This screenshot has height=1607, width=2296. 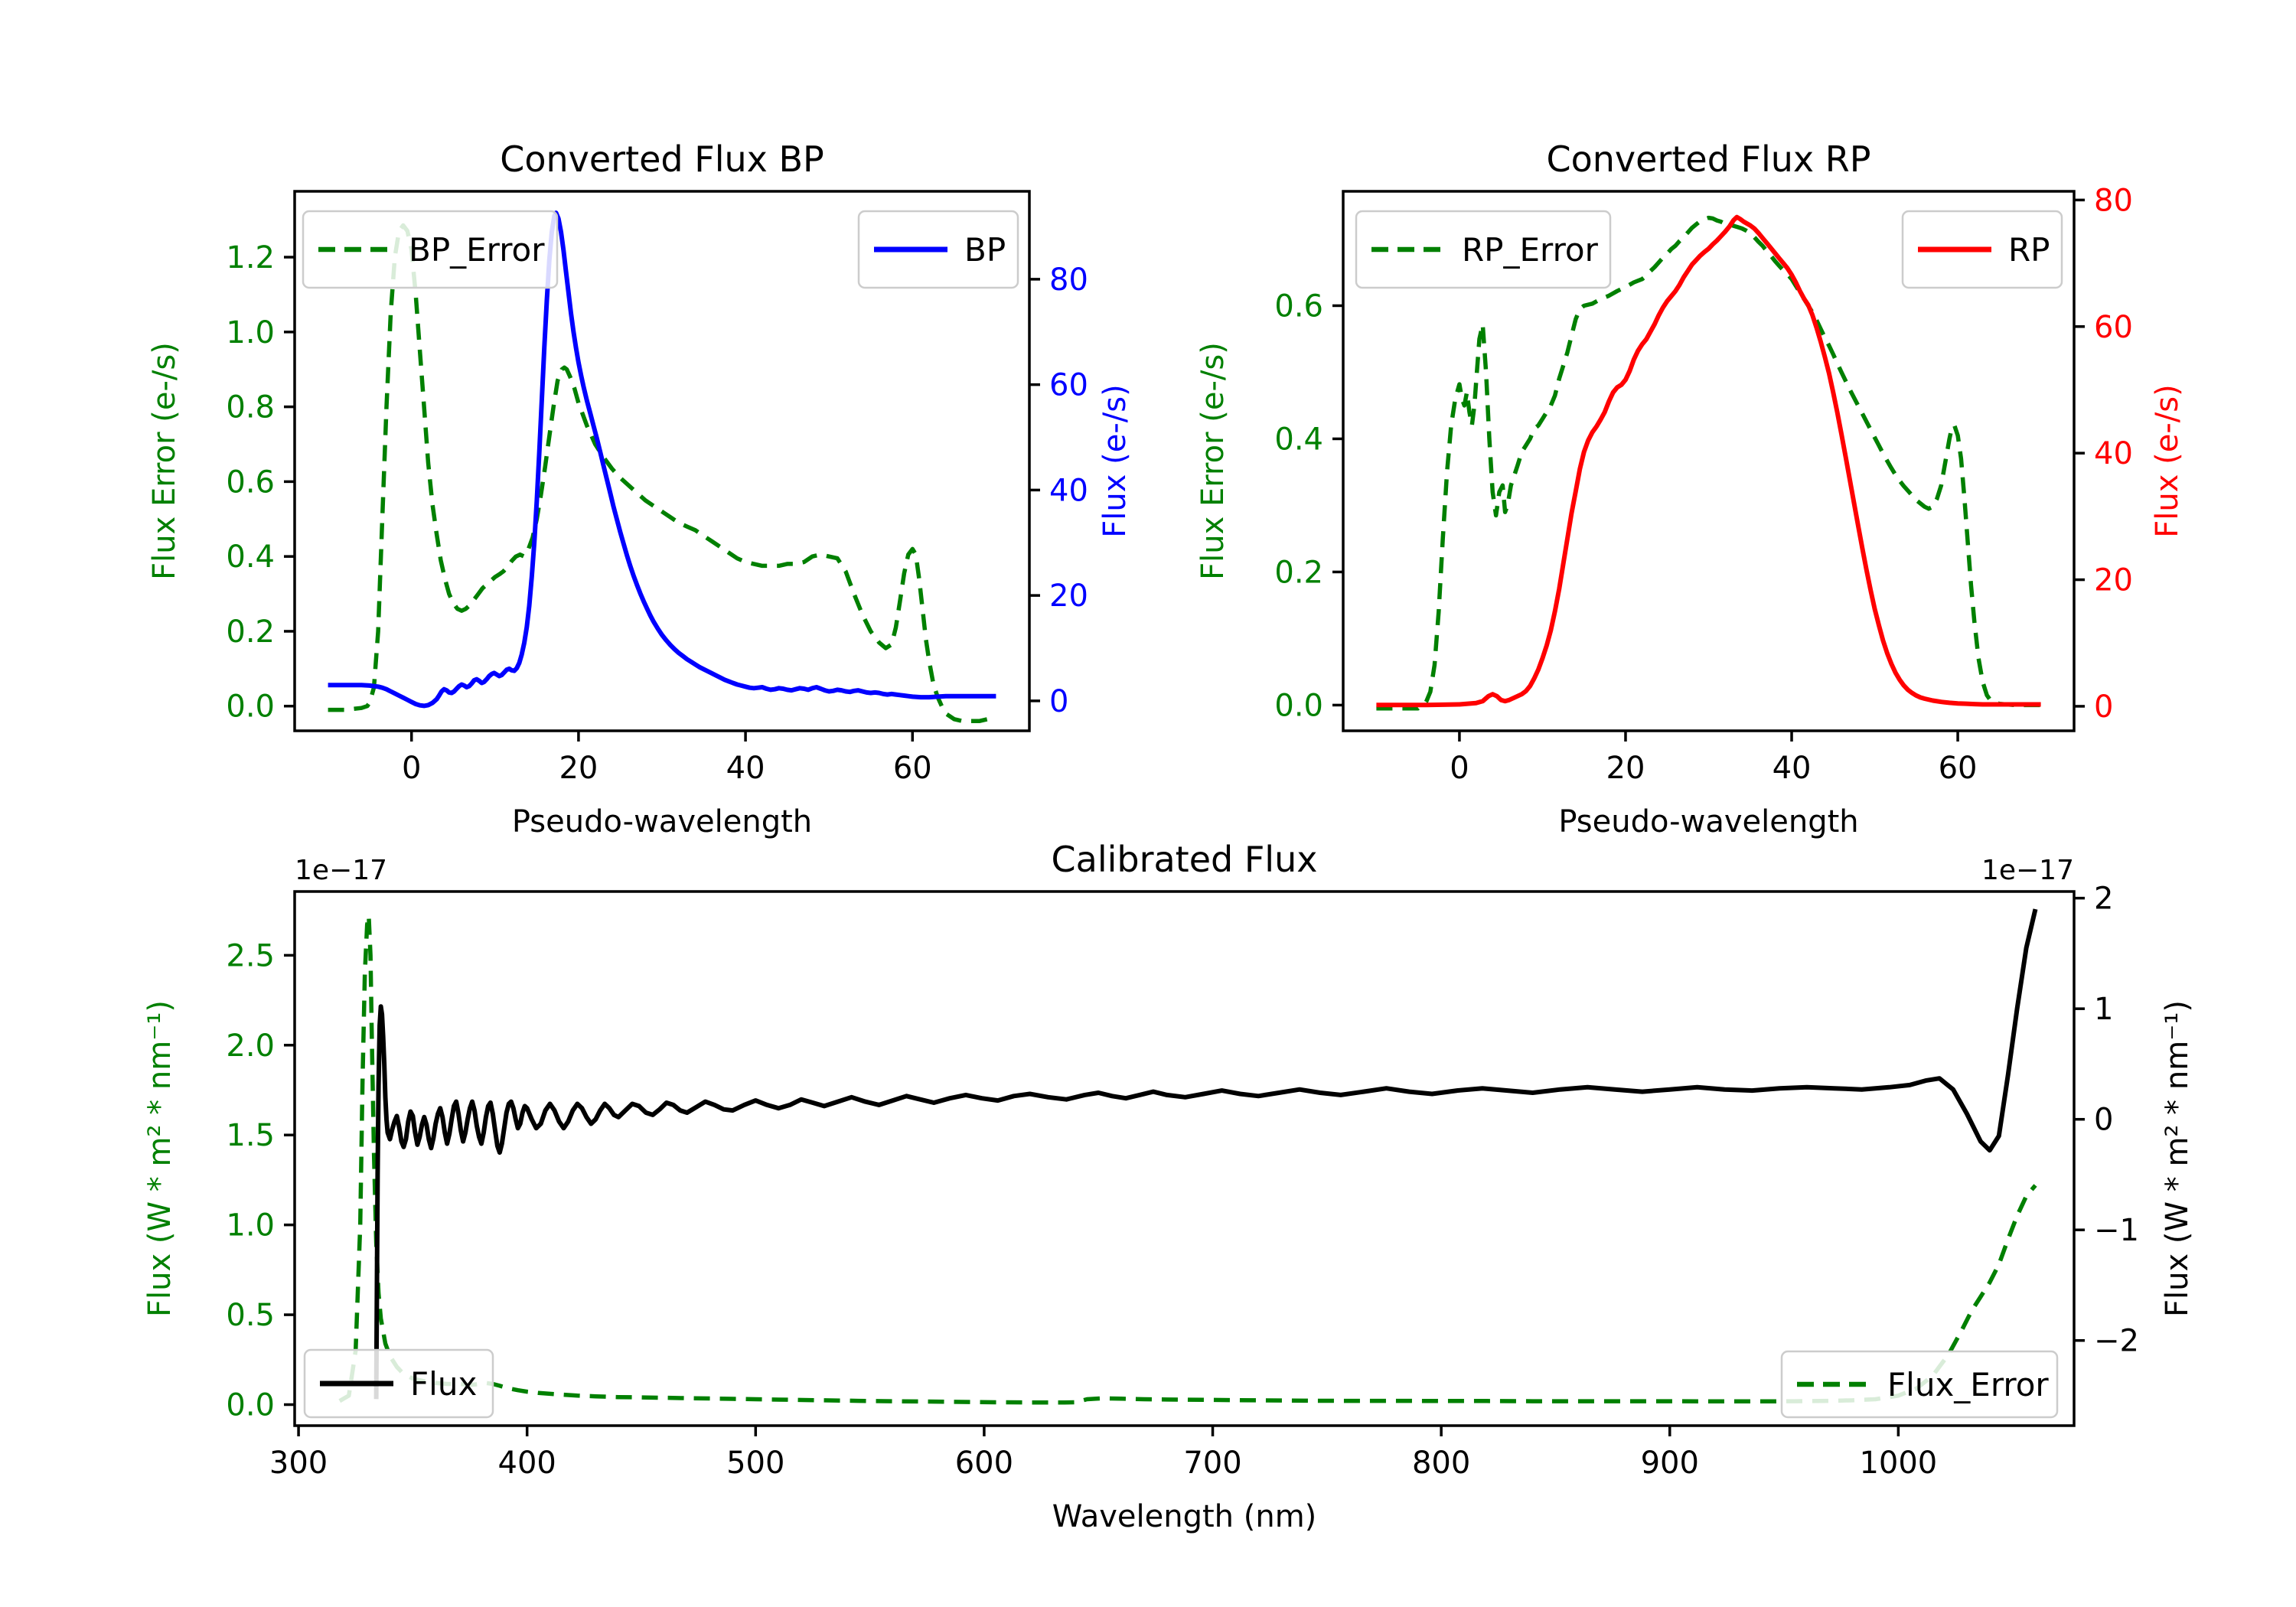 I want to click on chart-title: Converted Flux BP, so click(x=662, y=159).